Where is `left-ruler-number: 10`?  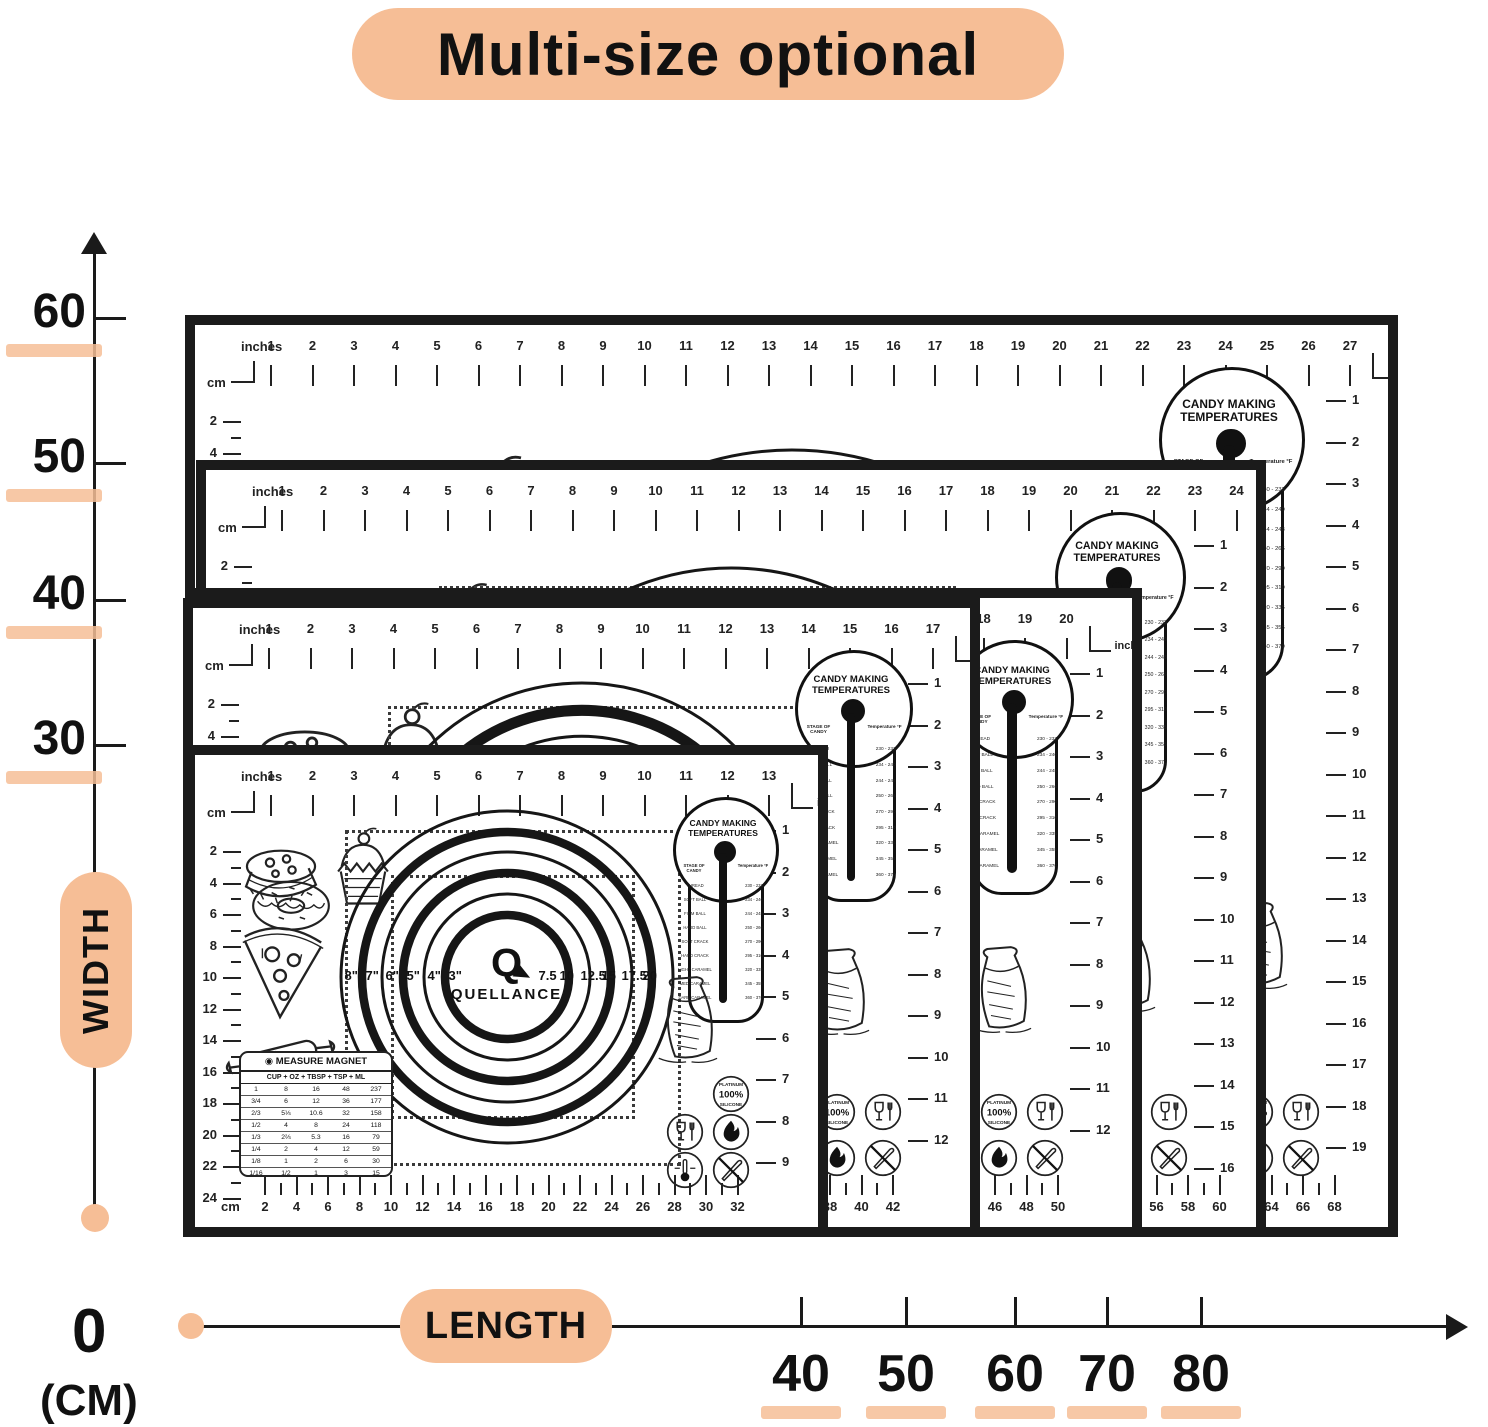 left-ruler-number: 10 is located at coordinates (209, 976).